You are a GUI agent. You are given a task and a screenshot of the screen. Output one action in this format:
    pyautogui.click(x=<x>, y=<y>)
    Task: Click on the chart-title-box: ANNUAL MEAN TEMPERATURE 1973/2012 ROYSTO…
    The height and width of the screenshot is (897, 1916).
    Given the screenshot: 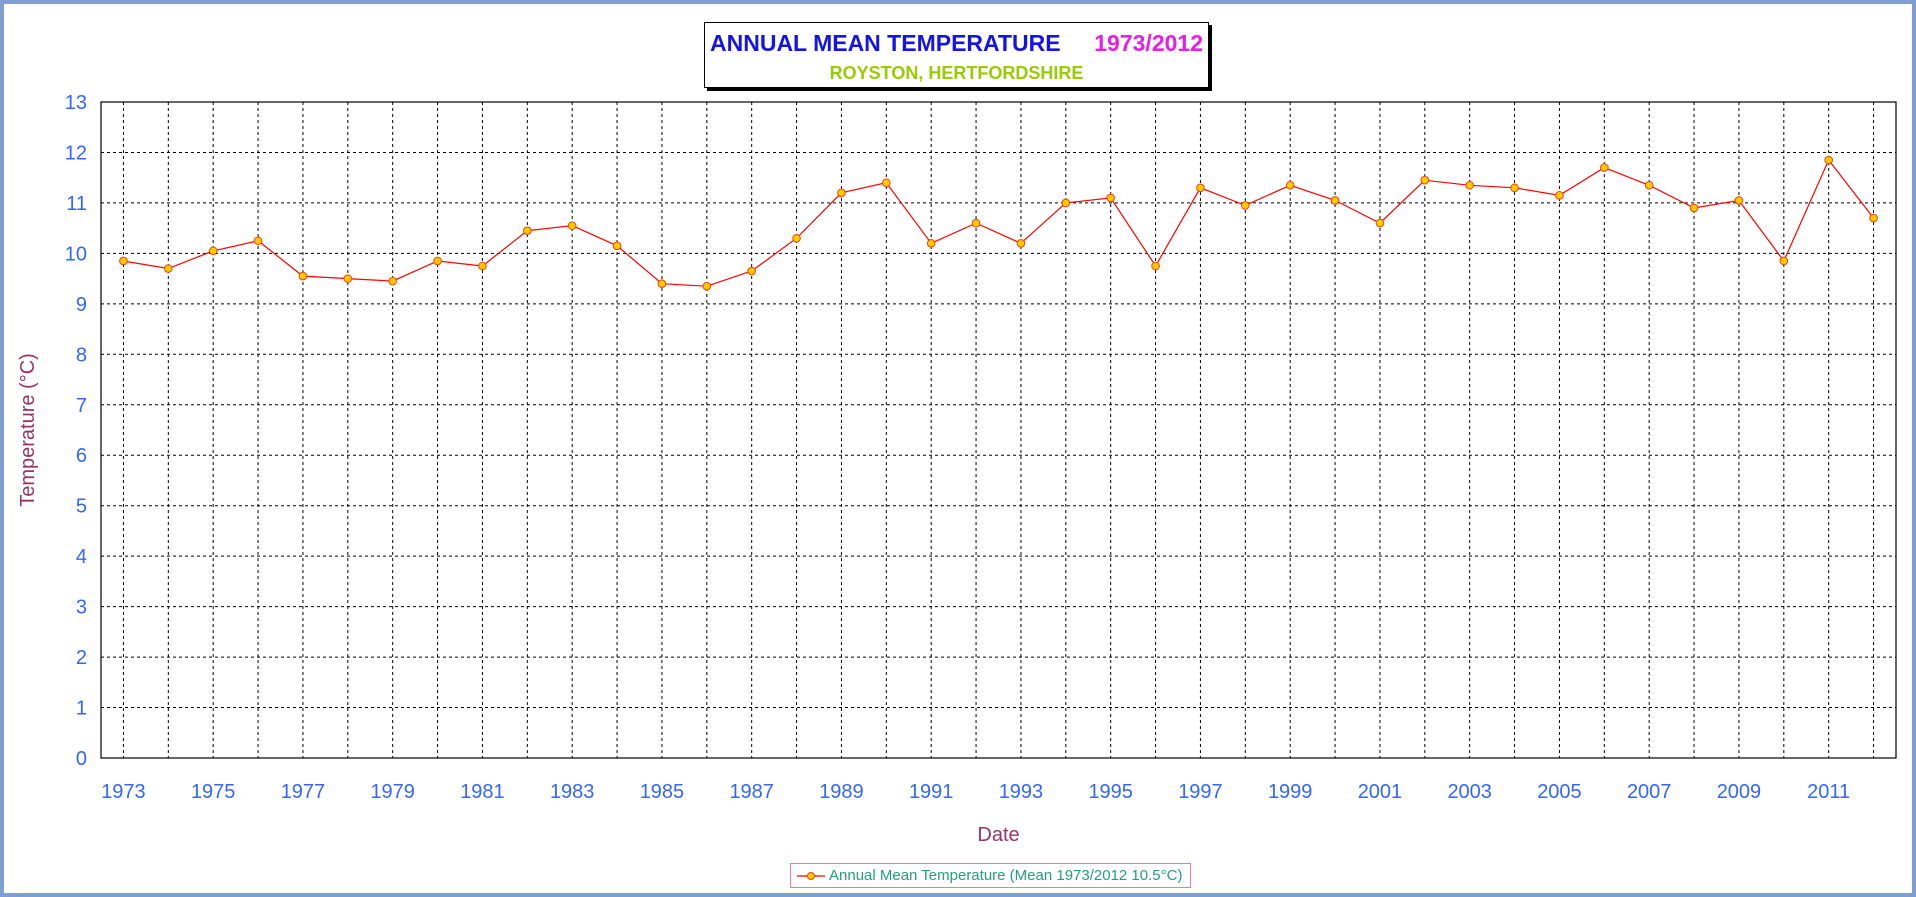 What is the action you would take?
    pyautogui.click(x=956, y=55)
    